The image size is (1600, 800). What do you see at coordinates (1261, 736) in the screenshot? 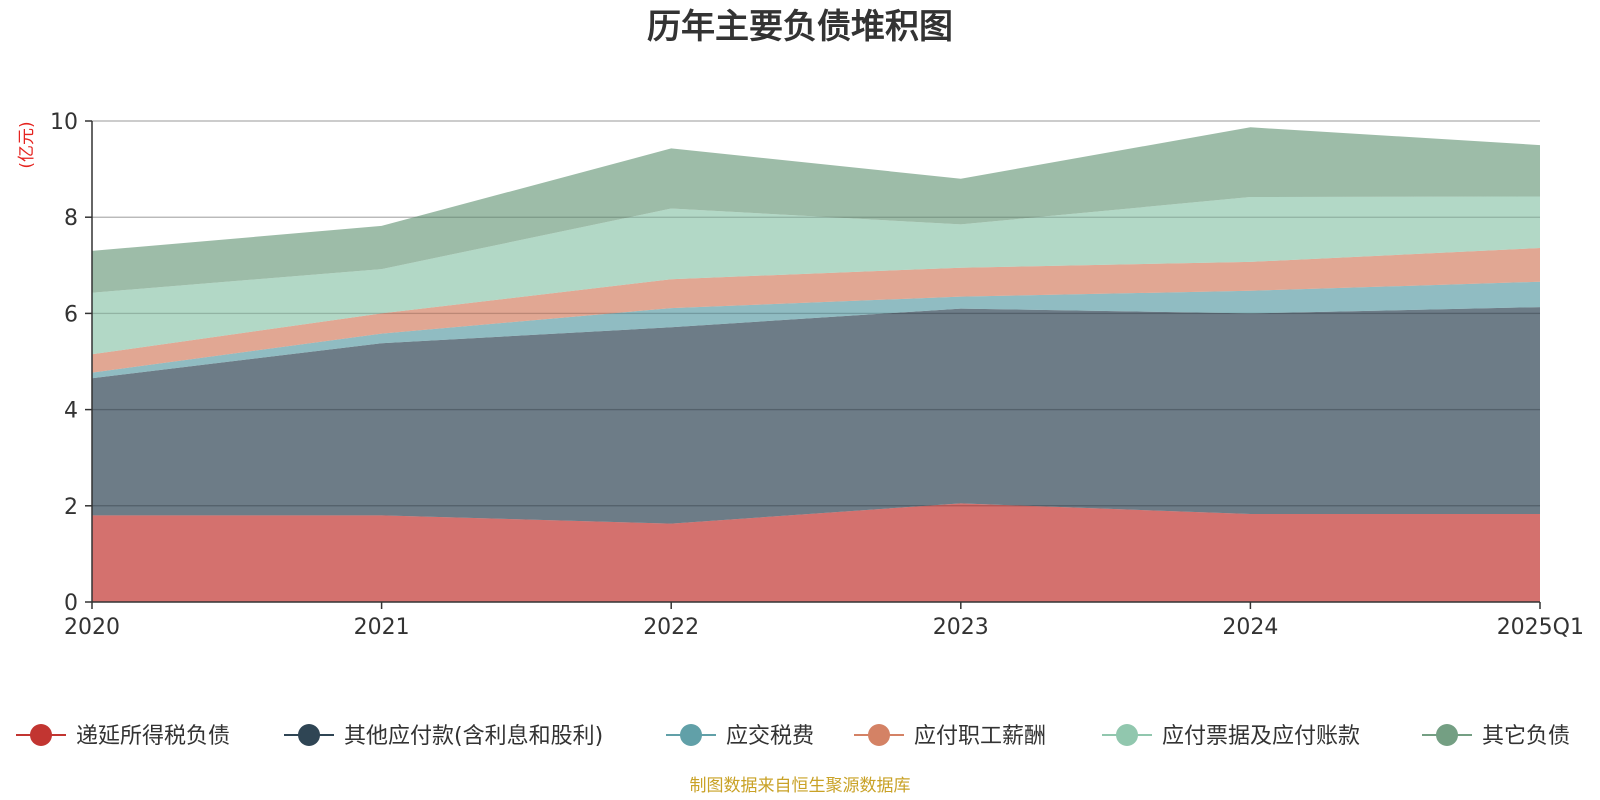
I see `legend-label: 应付票据及应付账款` at bounding box center [1261, 736].